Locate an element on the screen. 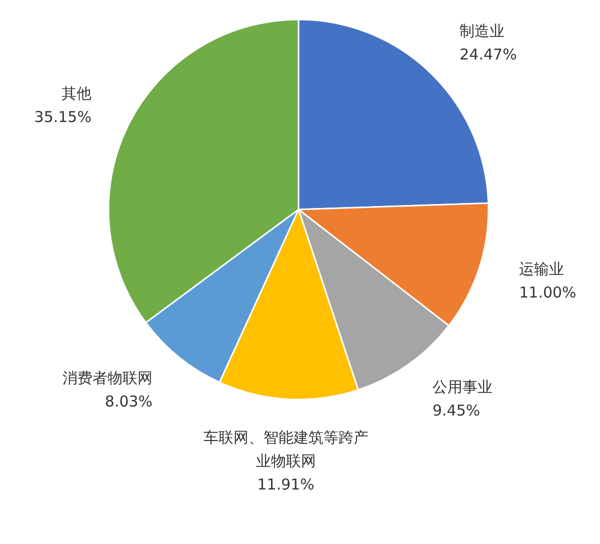 This screenshot has height=544, width=600. data-label: 11.91% is located at coordinates (285, 484).